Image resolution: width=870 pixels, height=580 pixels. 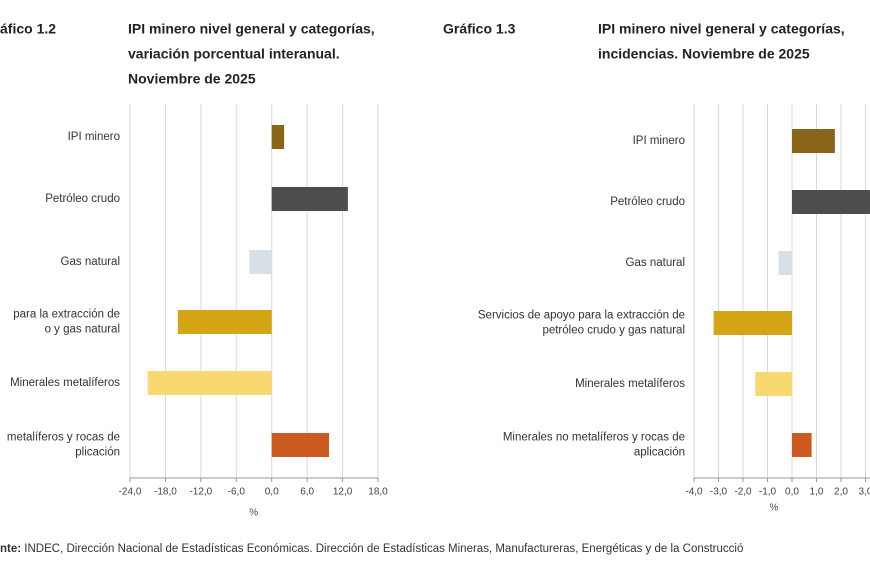 What do you see at coordinates (200, 492) in the screenshot?
I see `x-tick-label: -12,0` at bounding box center [200, 492].